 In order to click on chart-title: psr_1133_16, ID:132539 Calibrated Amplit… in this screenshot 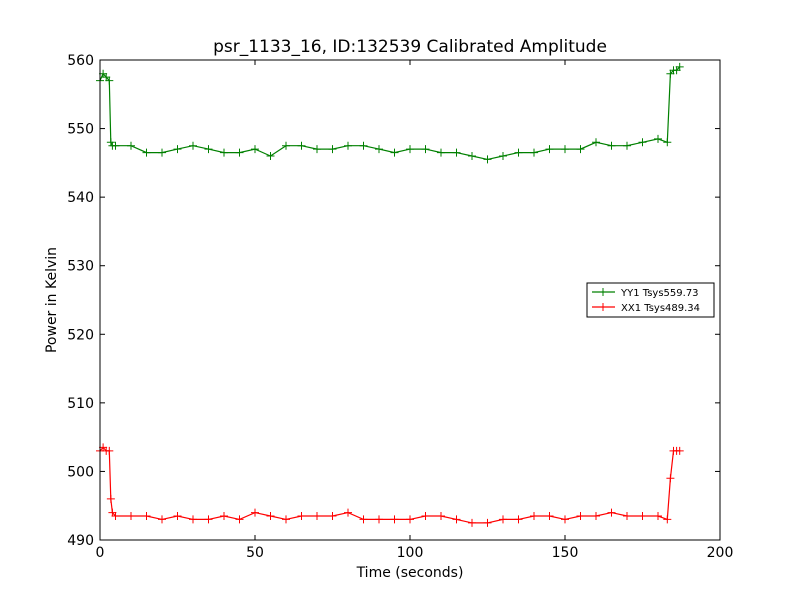, I will do `click(410, 47)`.